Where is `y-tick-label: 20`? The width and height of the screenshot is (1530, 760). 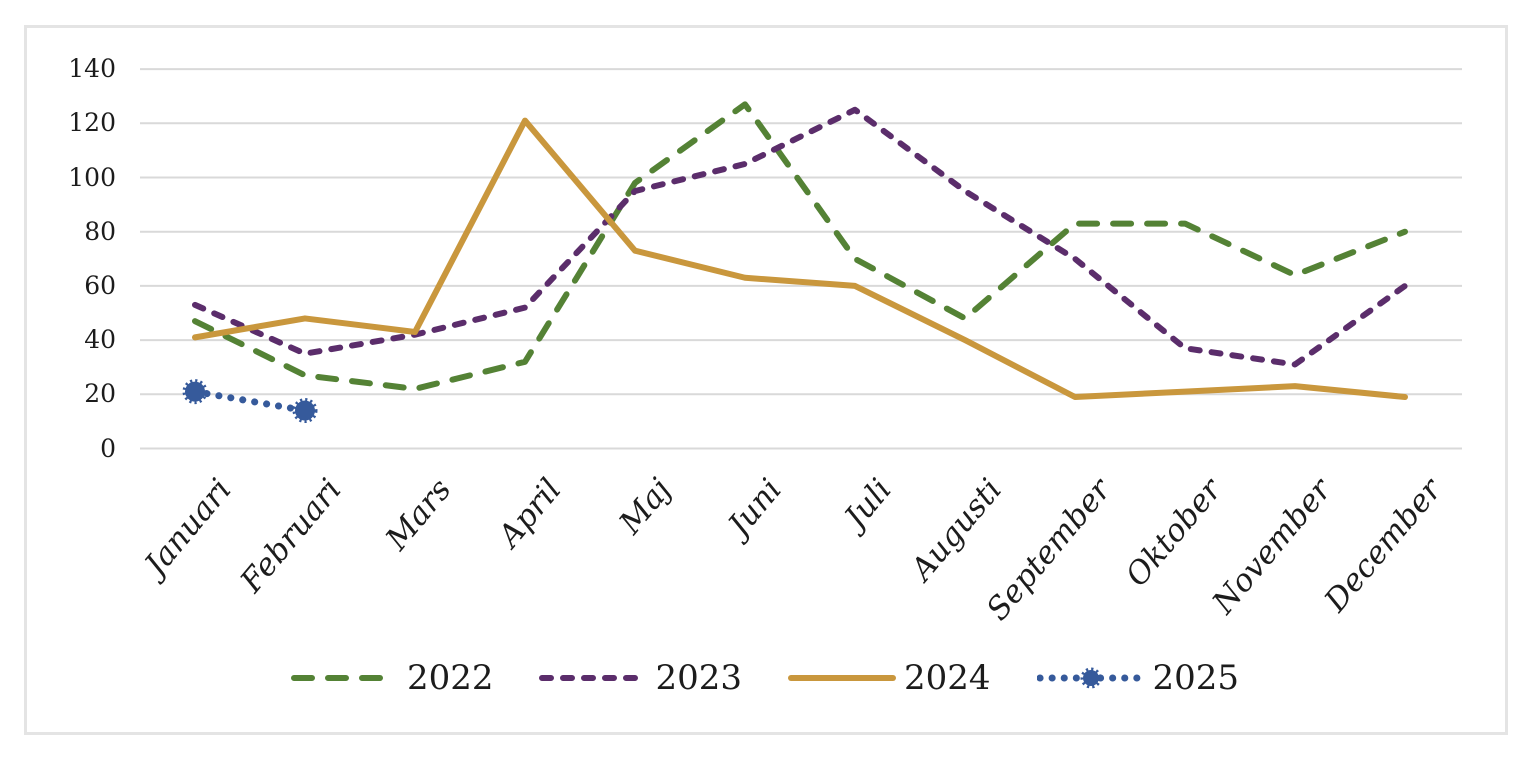 y-tick-label: 20 is located at coordinates (100, 394).